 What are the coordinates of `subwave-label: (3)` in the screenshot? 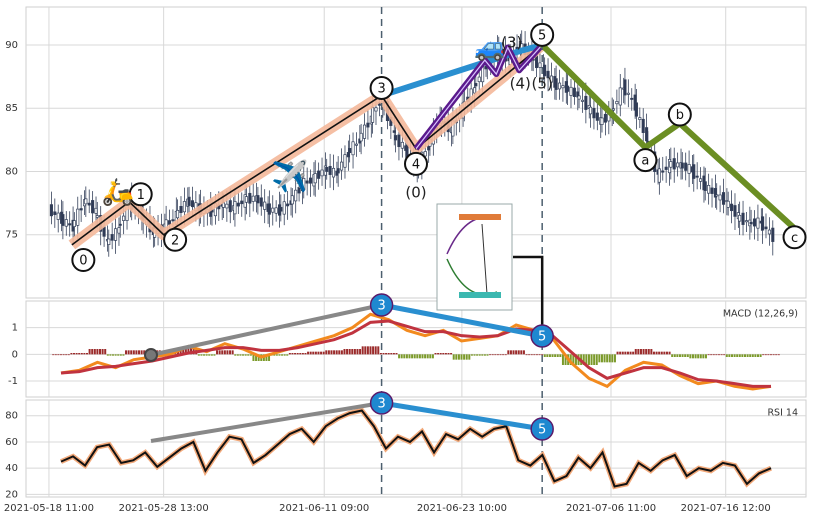 It's located at (511, 43).